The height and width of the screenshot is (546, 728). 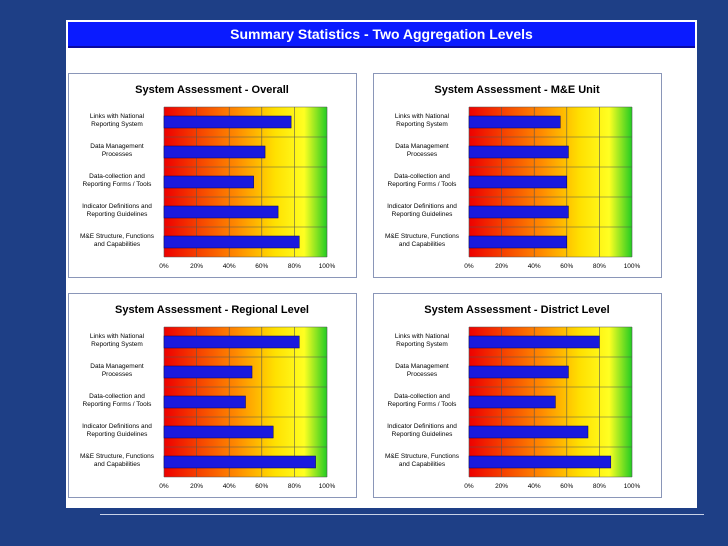 I want to click on chart-title: System Assessment - District Level, so click(x=516, y=310).